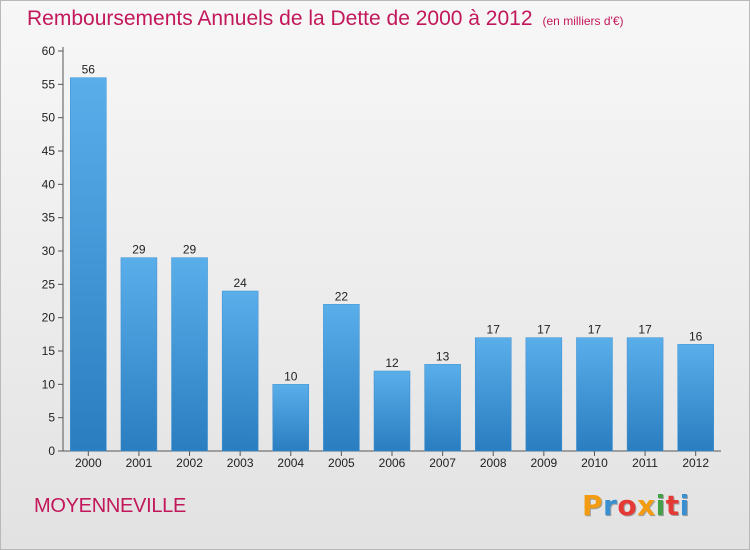 This screenshot has width=750, height=550. Describe the element at coordinates (240, 463) in the screenshot. I see `x-tick-label: 2003` at that location.